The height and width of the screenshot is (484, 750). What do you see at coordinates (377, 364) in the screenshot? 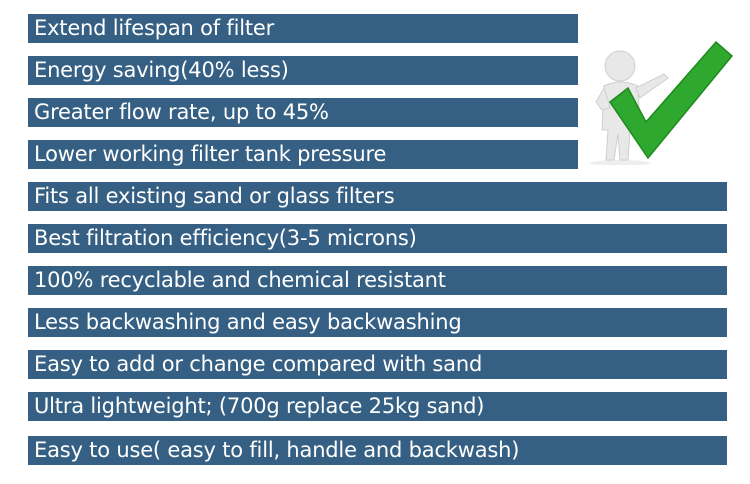
I see `feature-item: Easy to add or change compared with sand` at bounding box center [377, 364].